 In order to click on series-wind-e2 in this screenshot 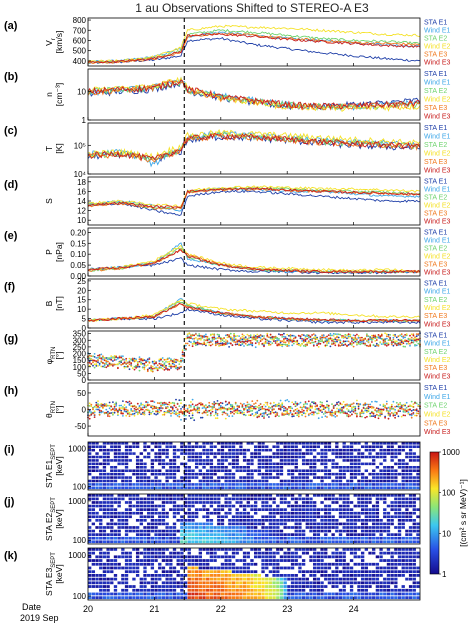, I will do `click(254, 311)`.